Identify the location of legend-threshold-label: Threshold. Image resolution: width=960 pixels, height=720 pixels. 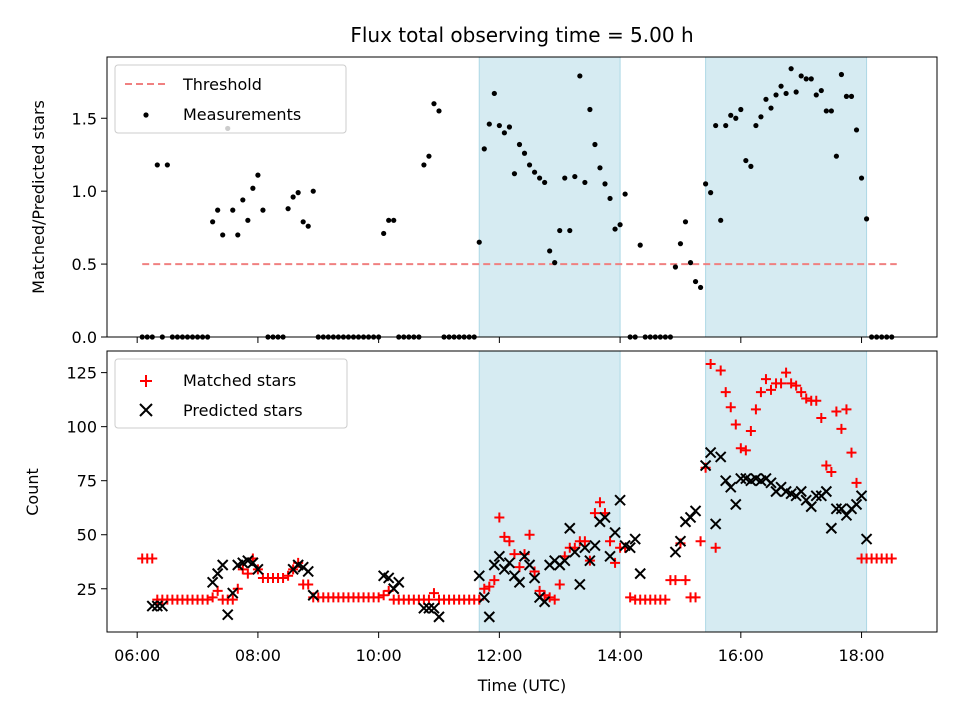
(222, 84).